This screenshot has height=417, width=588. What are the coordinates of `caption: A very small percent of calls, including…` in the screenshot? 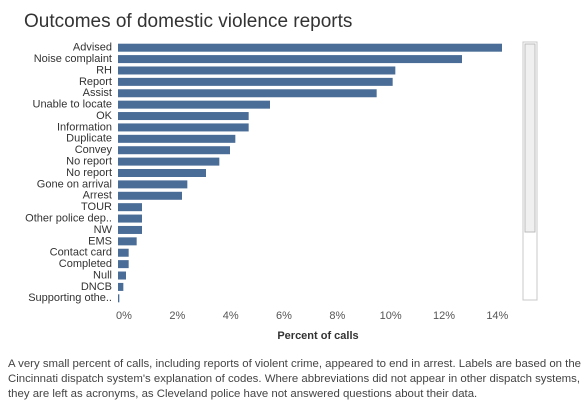 It's located at (295, 379).